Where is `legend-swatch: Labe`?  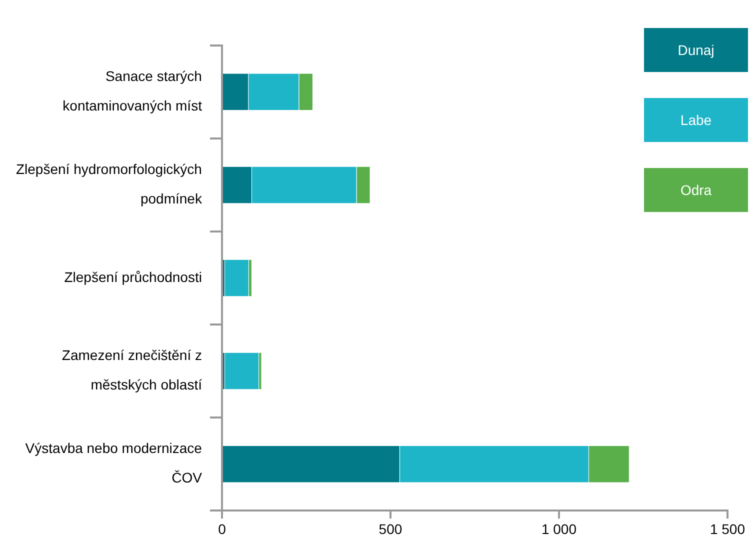 legend-swatch: Labe is located at coordinates (696, 120).